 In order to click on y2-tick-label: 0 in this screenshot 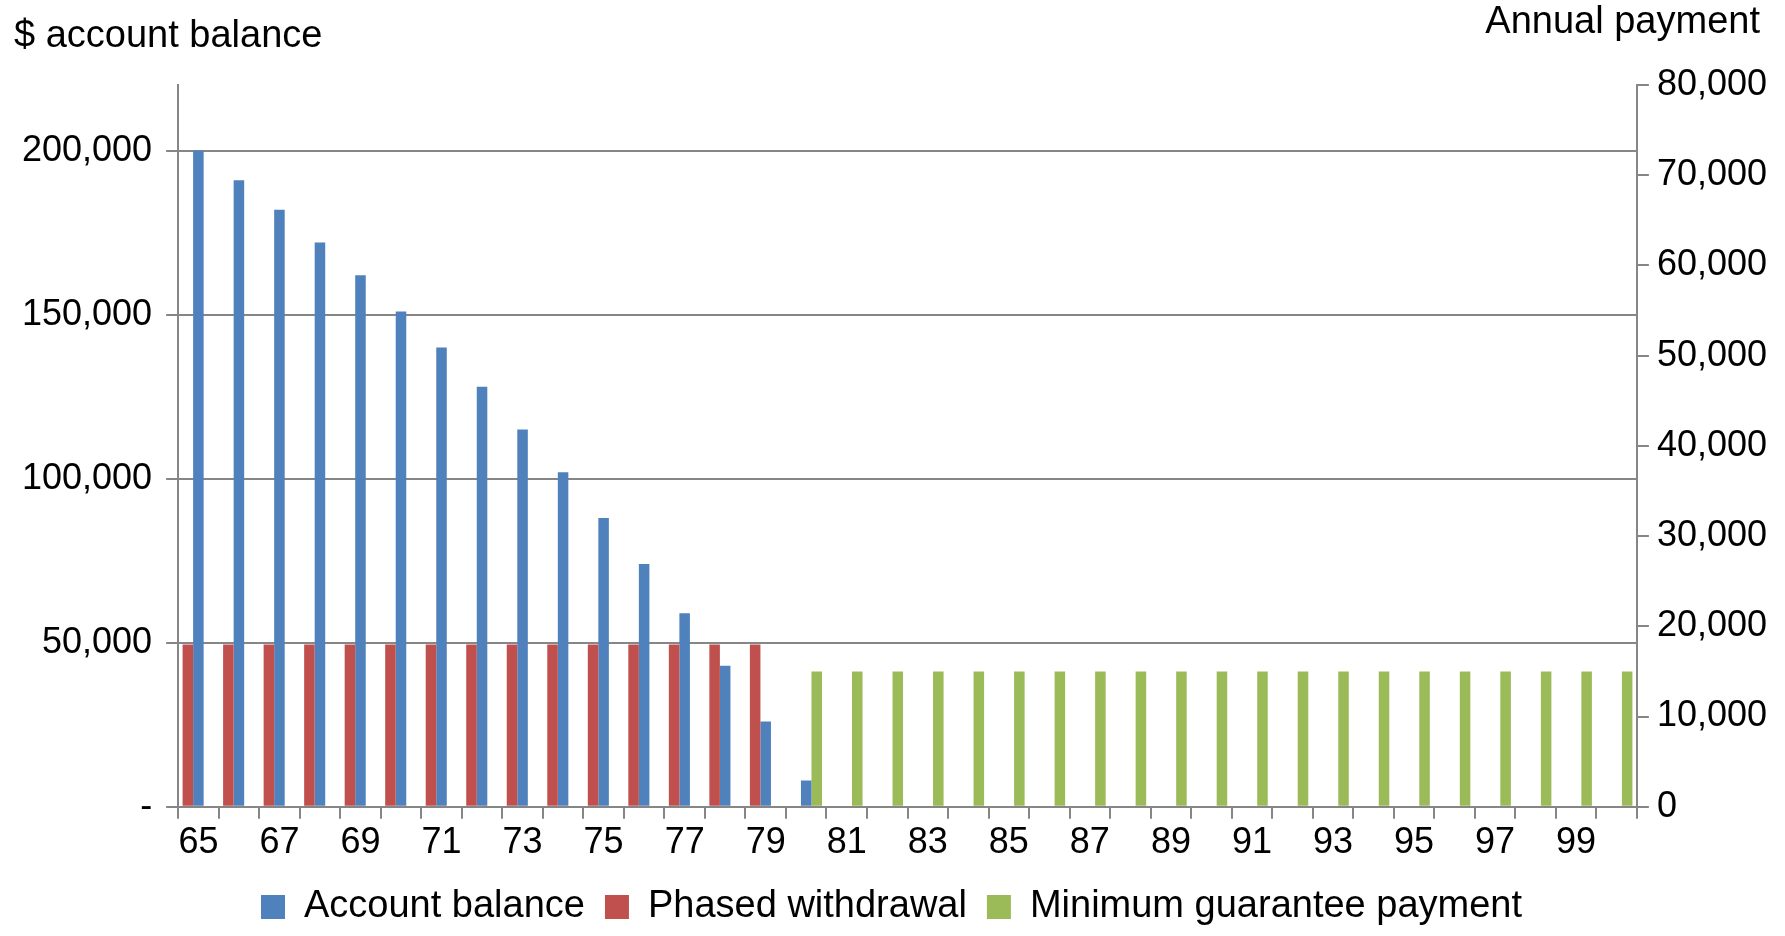, I will do `click(1666, 804)`.